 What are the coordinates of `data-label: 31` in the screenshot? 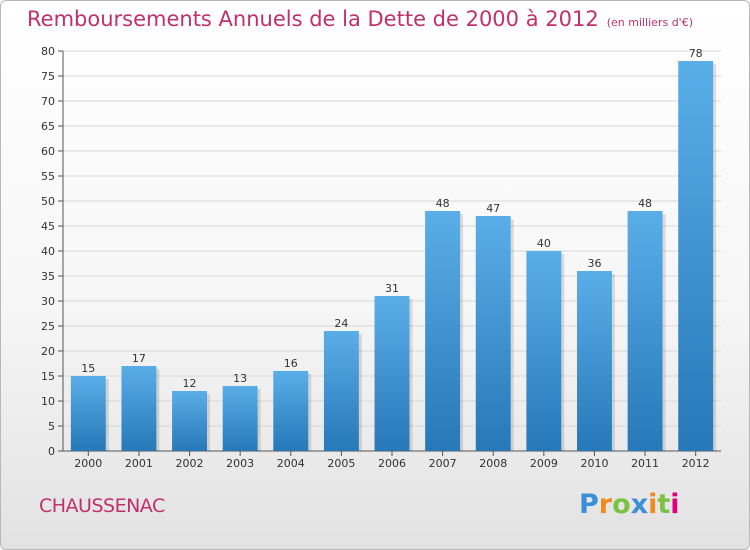 It's located at (392, 288).